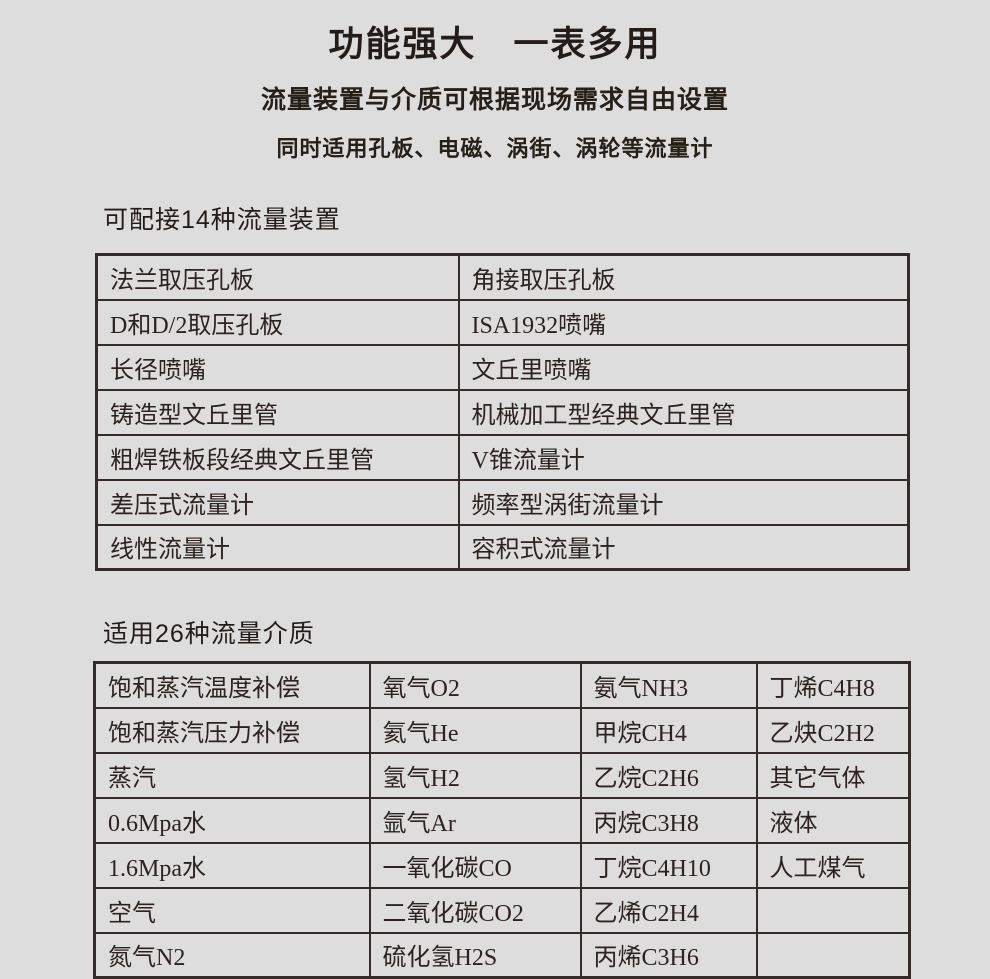 The height and width of the screenshot is (979, 990). What do you see at coordinates (683, 547) in the screenshot?
I see `device-cell: 容积式流量计` at bounding box center [683, 547].